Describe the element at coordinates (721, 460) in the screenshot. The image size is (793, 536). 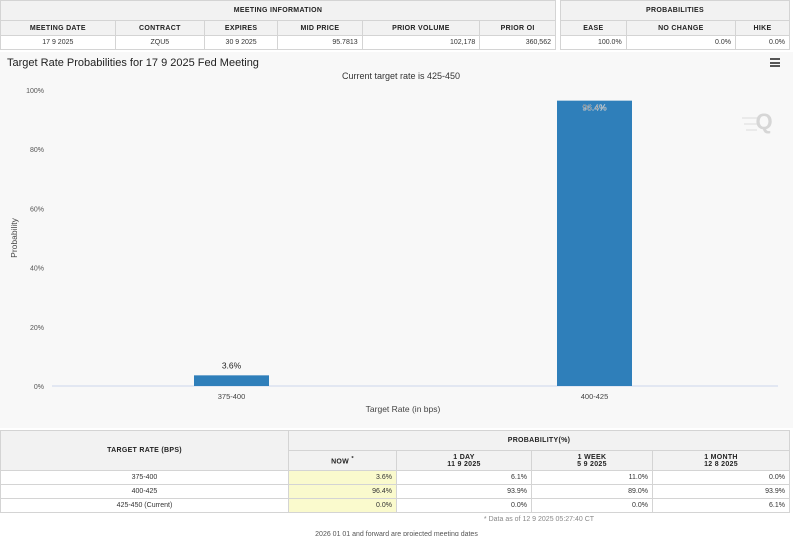
I see `header-1-month: 1 MONTH 12 8 2025` at that location.